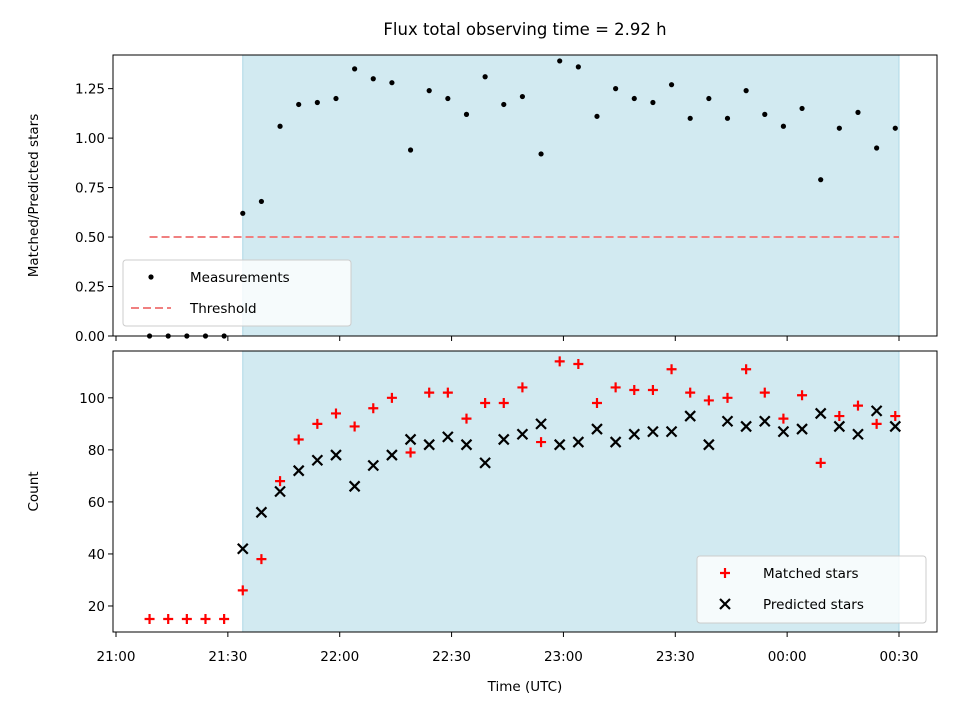  What do you see at coordinates (96, 451) in the screenshot?
I see `y-tick-label: 80` at bounding box center [96, 451].